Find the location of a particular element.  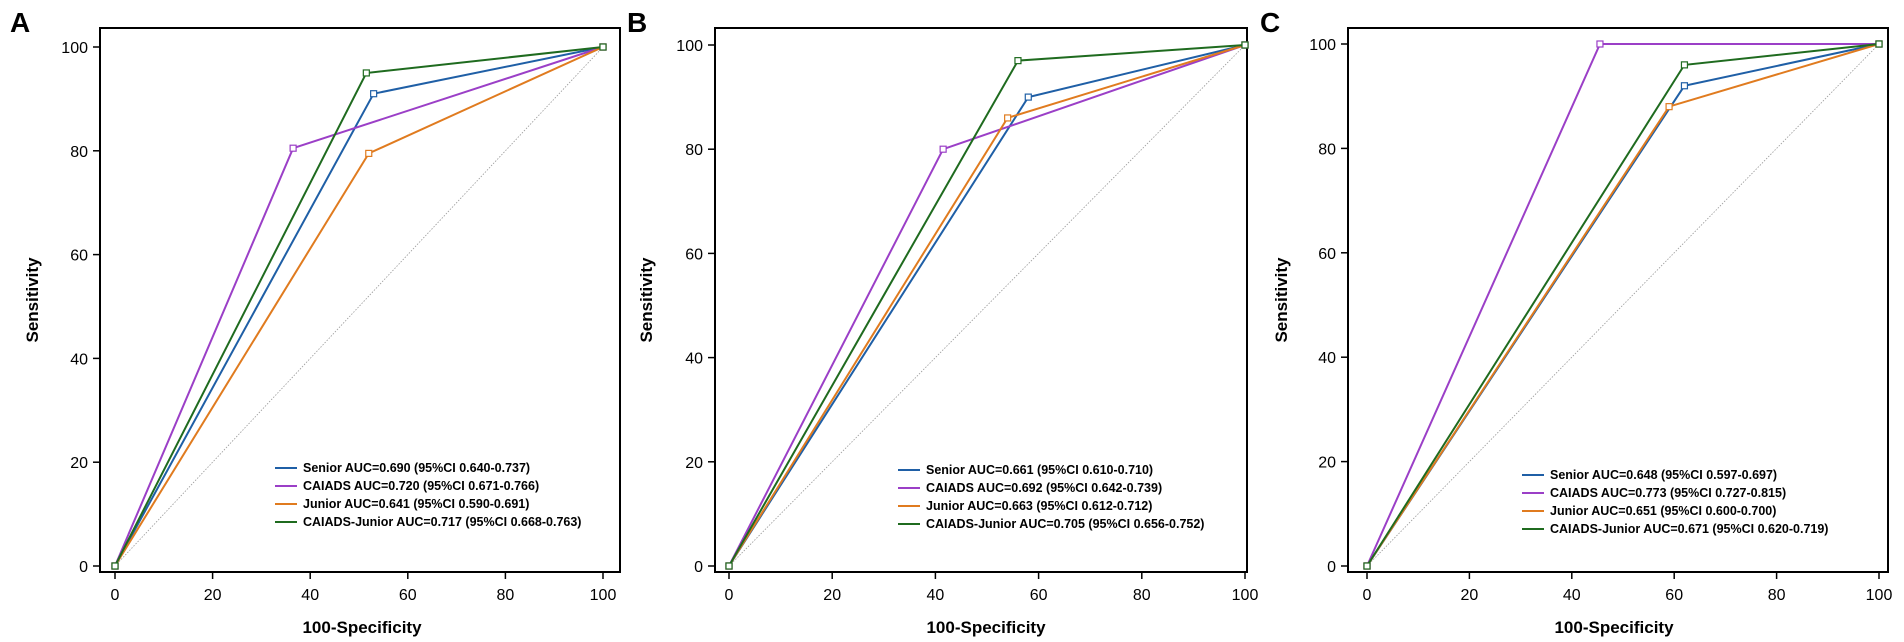

legend-entry: CAIADS AUC=0.692 (95%CI 0.642-0.739) is located at coordinates (1044, 488).